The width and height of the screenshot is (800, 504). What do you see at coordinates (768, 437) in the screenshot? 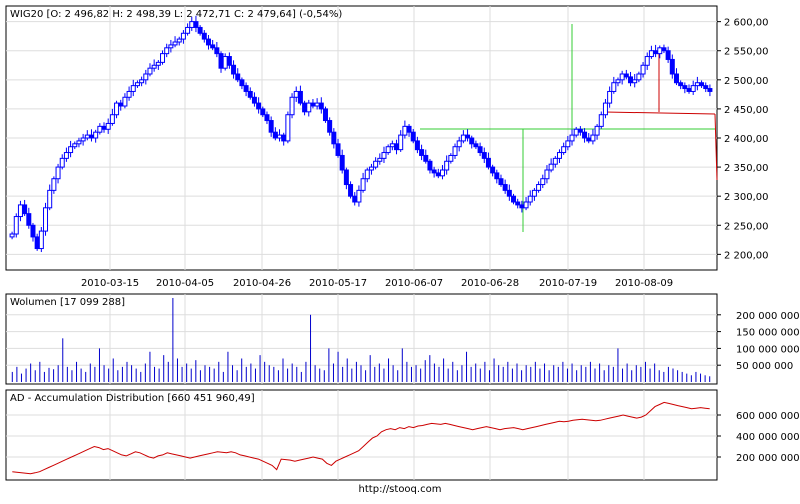
I see `ad-ytick-label: 400 000 000` at bounding box center [768, 437].